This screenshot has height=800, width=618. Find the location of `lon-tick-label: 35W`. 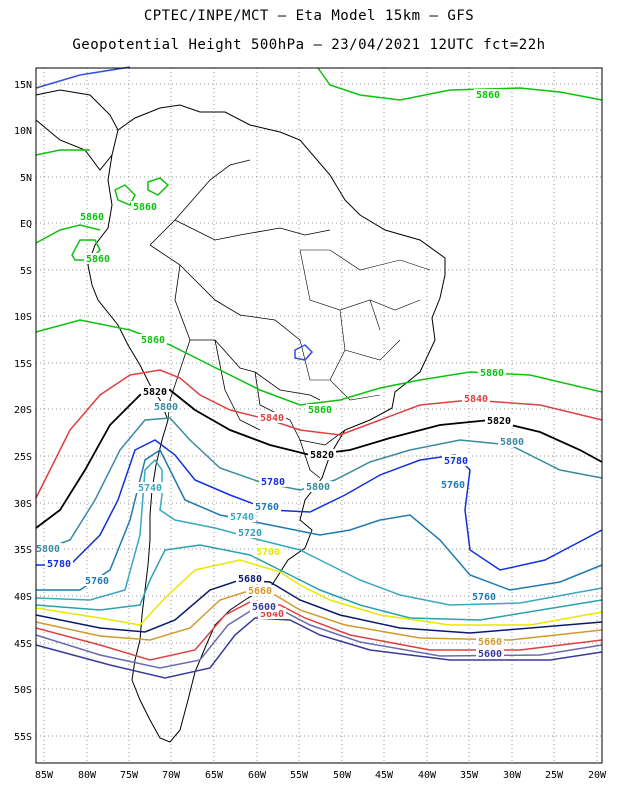

lon-tick-label: 35W is located at coordinates (469, 775).